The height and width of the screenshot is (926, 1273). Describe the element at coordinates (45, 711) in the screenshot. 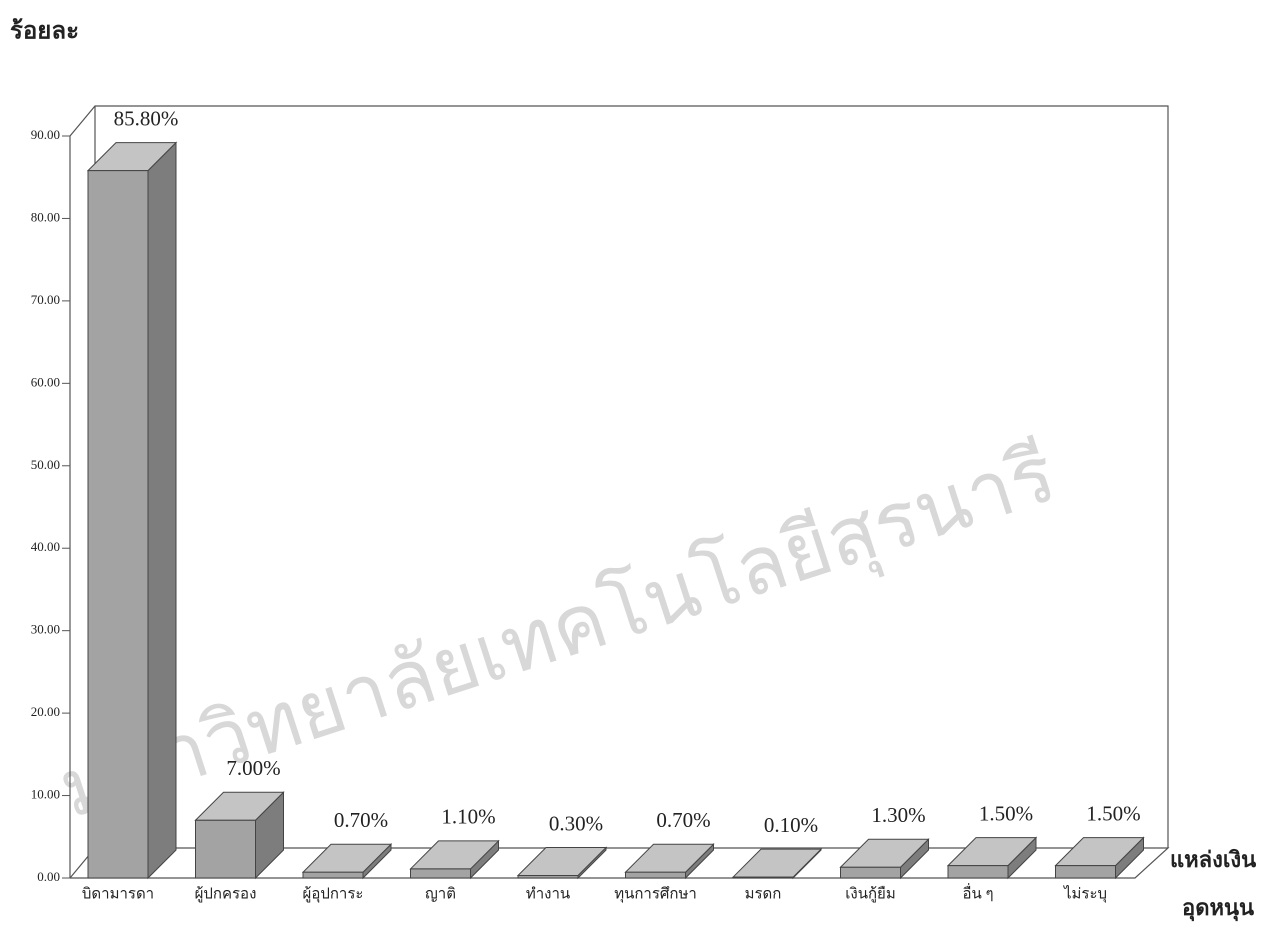

I see `y-tick-label: 20.00` at that location.